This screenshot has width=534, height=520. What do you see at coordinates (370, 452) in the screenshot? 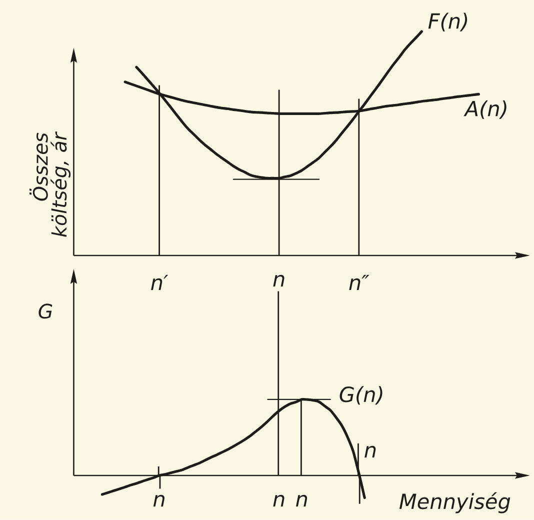
I see `annotation: n` at bounding box center [370, 452].